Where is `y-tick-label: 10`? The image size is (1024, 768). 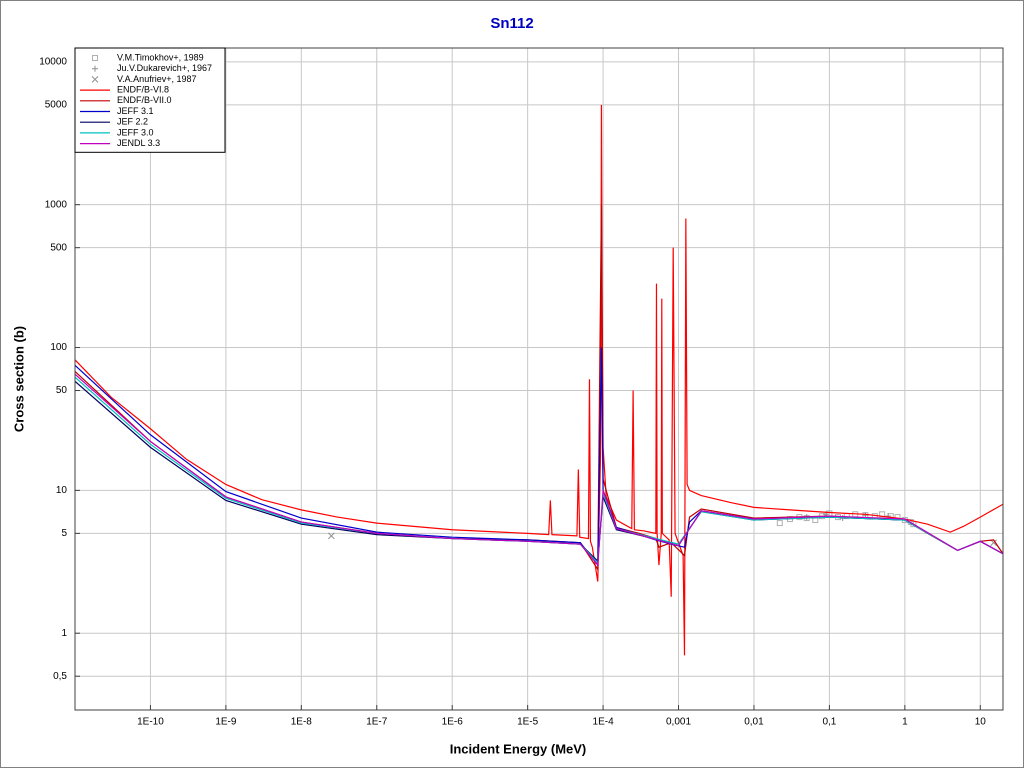
y-tick-label: 10 is located at coordinates (62, 490).